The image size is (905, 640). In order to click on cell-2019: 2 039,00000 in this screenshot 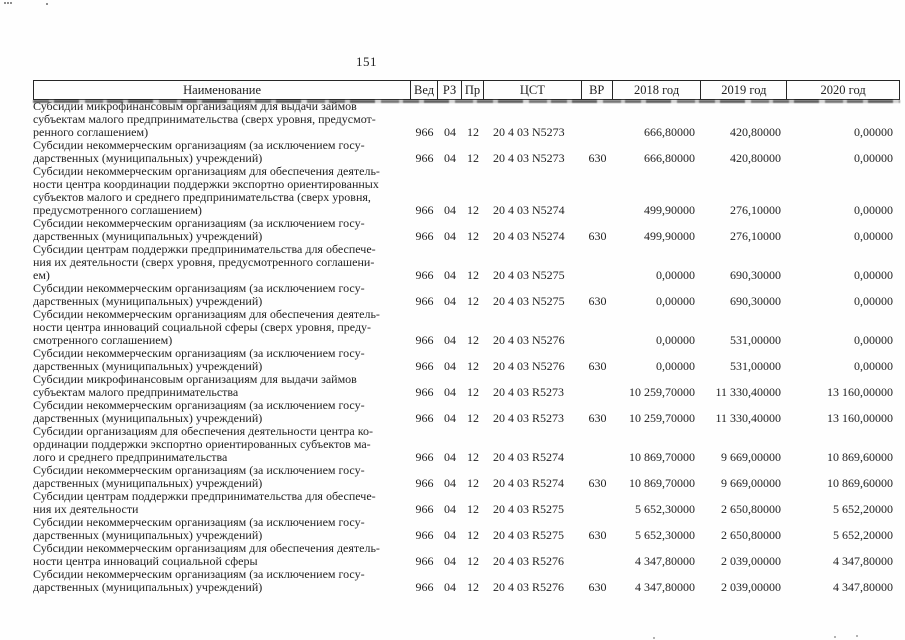, I will do `click(751, 587)`.